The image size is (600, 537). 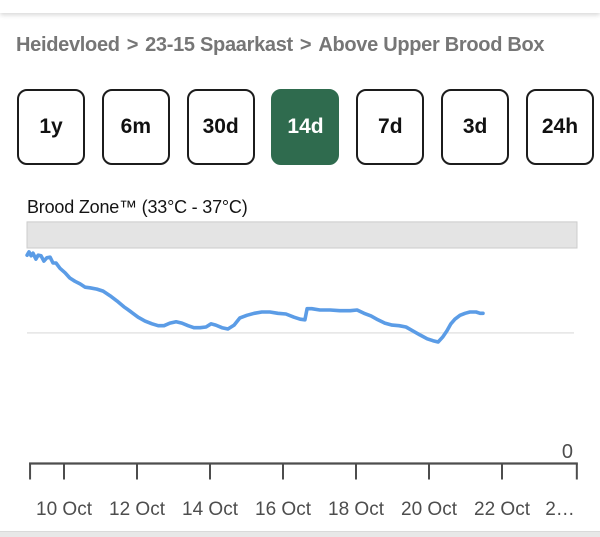 I want to click on app-top-bar, so click(x=300, y=6).